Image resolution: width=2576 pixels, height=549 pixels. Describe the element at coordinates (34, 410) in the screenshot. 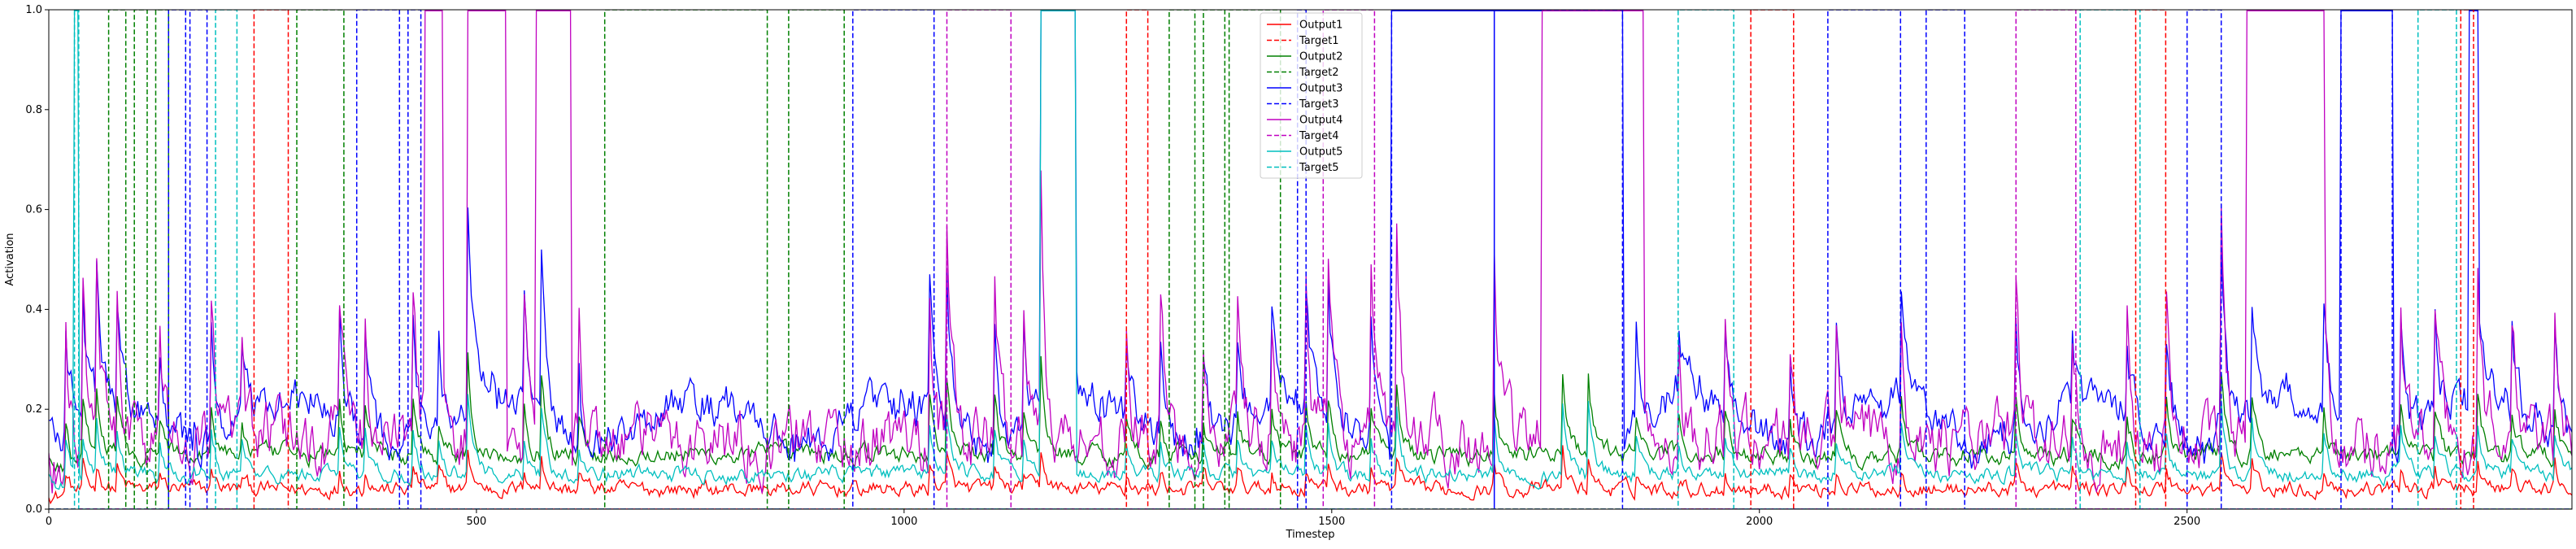

I see `y-tick-label: 0.2` at that location.